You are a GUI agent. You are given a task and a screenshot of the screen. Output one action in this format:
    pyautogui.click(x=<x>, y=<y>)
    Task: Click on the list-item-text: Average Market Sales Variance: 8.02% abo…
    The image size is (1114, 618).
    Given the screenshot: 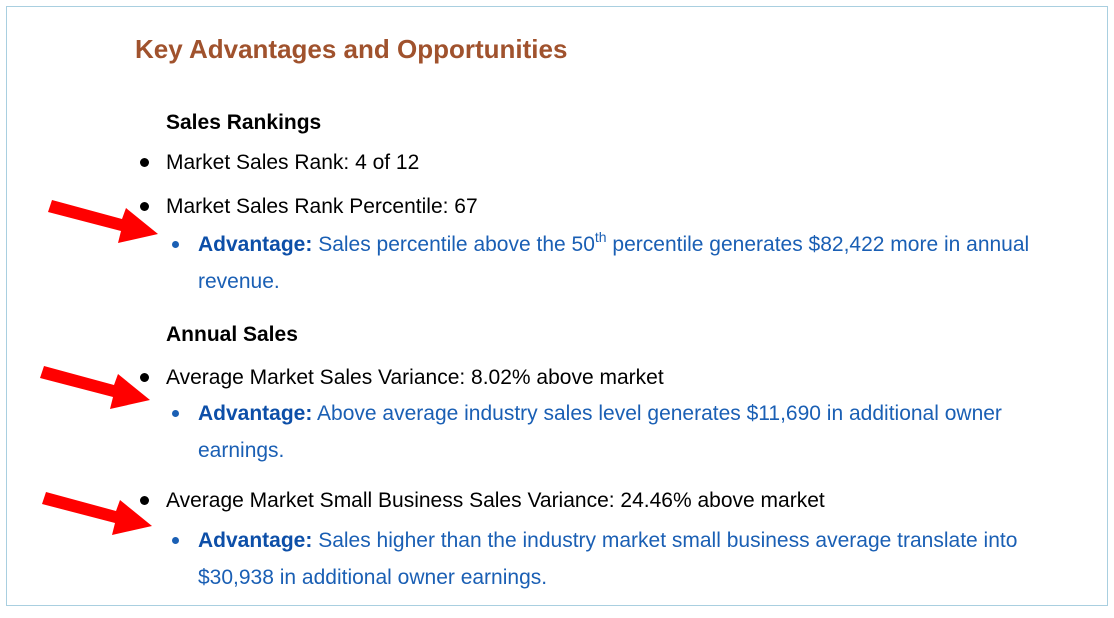 What is the action you would take?
    pyautogui.click(x=415, y=377)
    